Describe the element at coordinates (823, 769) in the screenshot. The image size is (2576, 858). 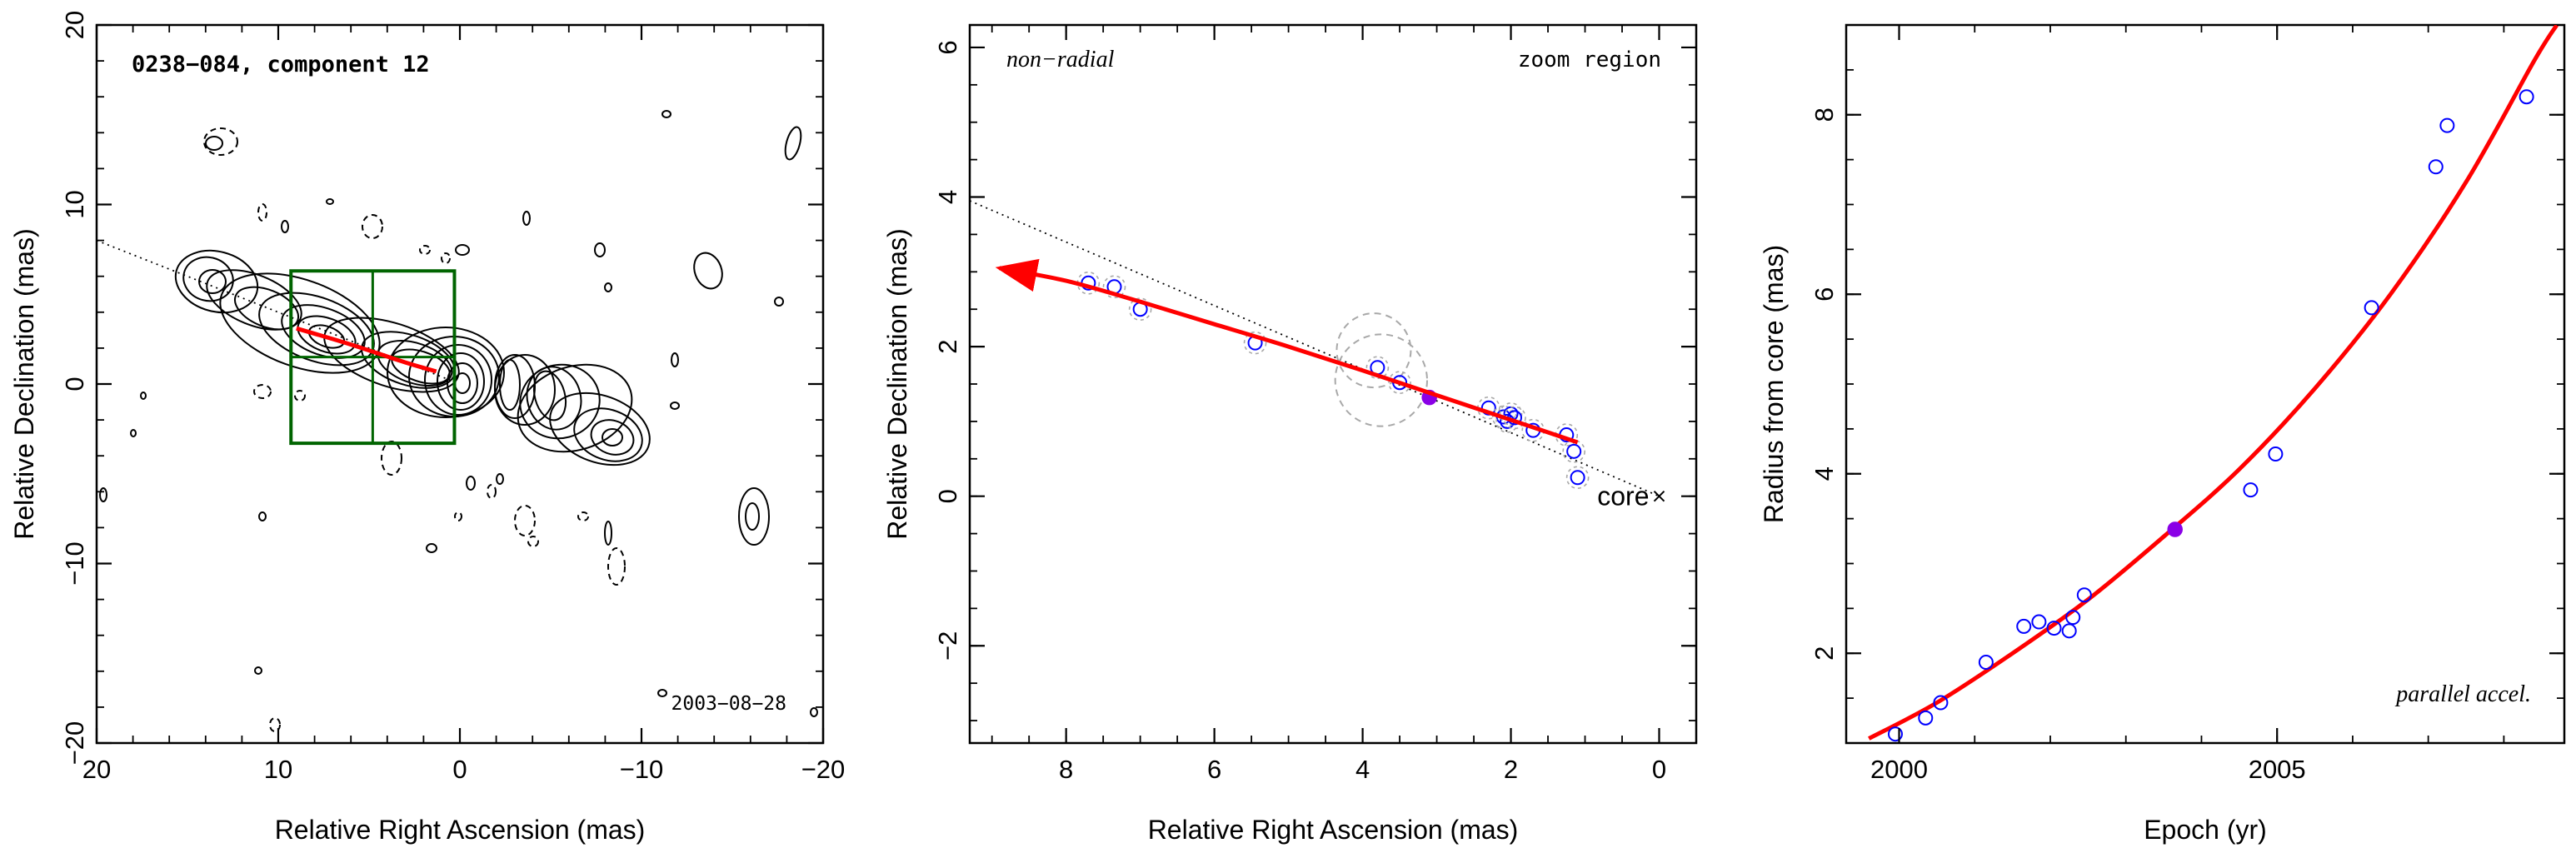
I see `x-tick-label: −20` at that location.